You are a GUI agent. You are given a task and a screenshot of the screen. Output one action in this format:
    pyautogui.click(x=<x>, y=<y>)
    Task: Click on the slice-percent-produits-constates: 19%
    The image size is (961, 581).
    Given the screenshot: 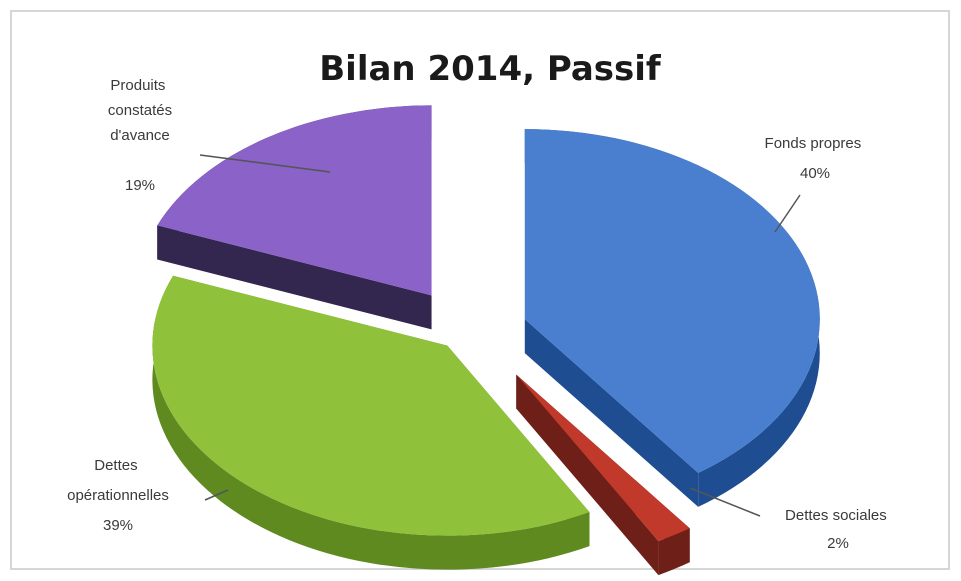 What is the action you would take?
    pyautogui.click(x=140, y=185)
    